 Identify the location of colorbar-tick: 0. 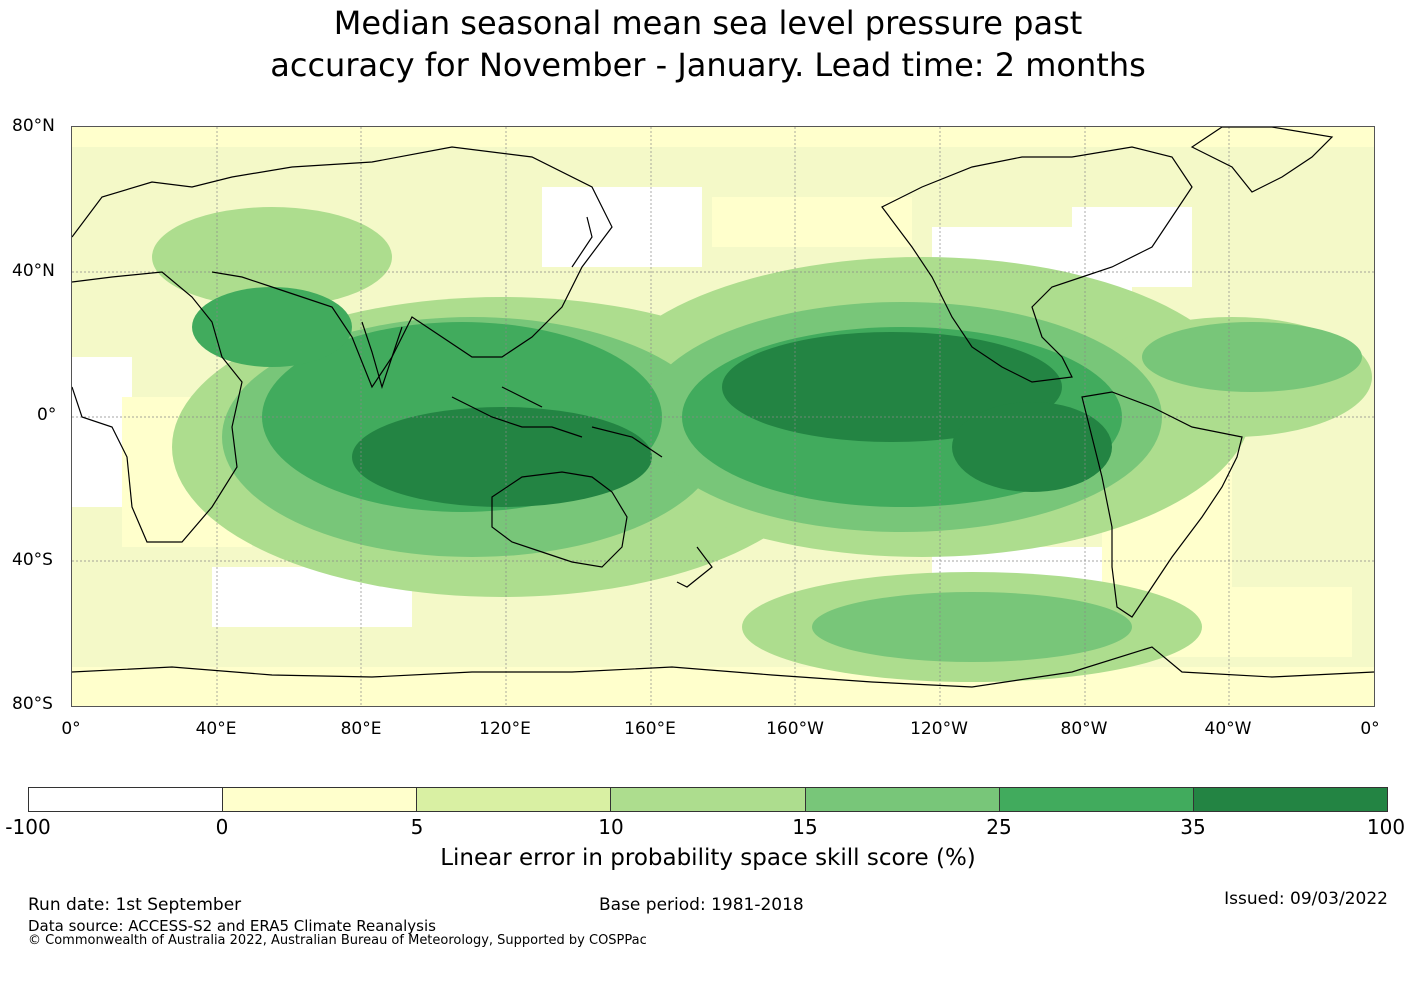
(222, 827).